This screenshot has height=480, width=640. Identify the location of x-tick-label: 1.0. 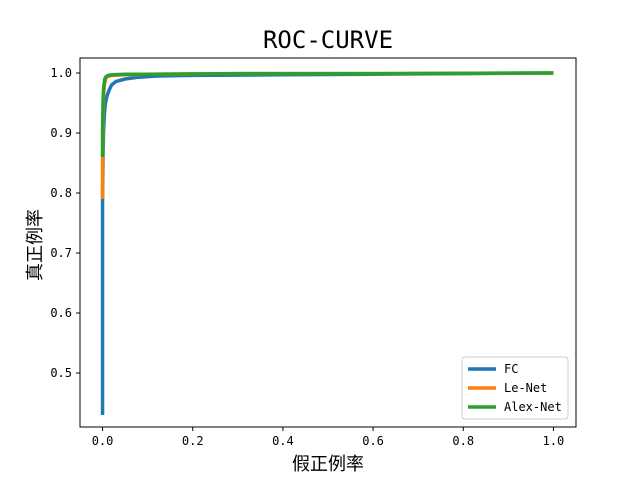
(554, 441).